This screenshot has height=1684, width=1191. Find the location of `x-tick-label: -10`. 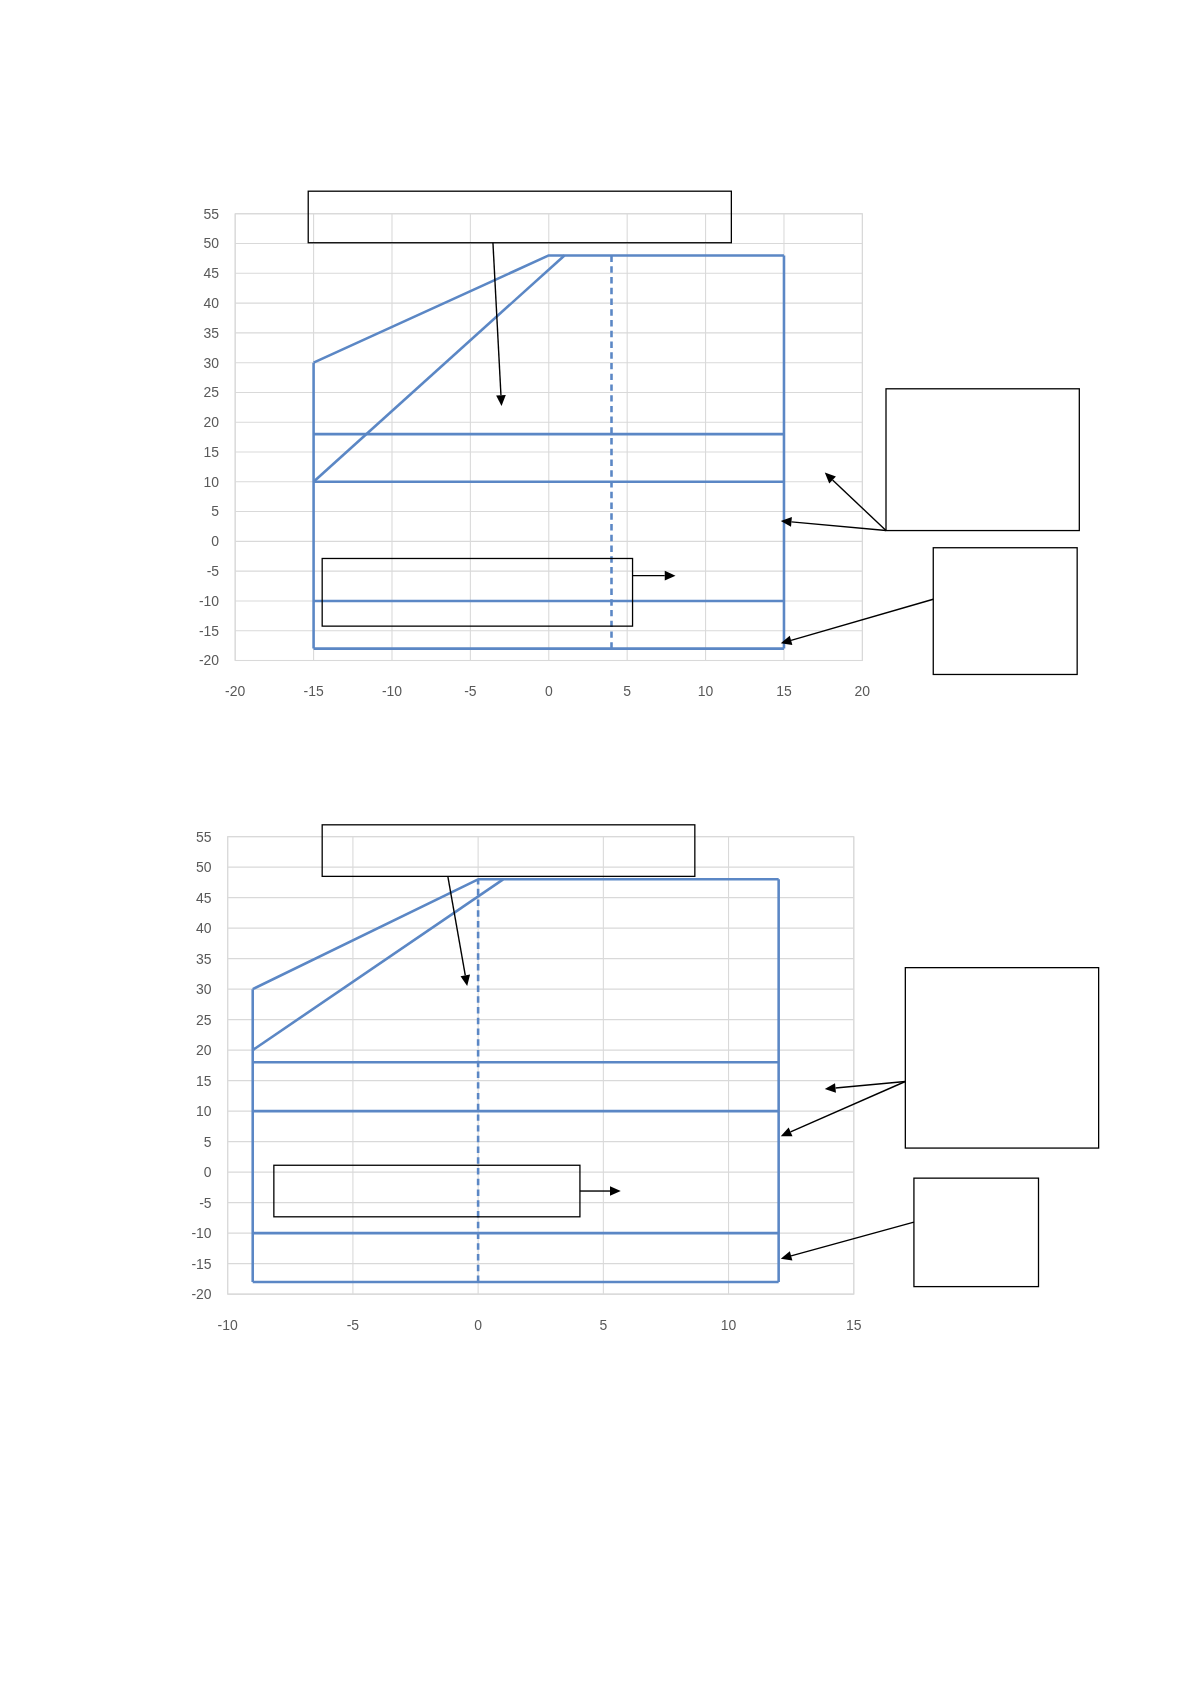

x-tick-label: -10 is located at coordinates (392, 690).